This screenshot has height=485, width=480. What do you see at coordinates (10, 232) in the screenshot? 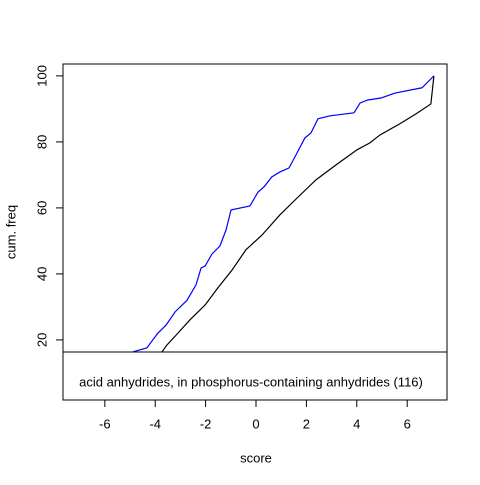
I see `y-axis-label: cum. freq` at bounding box center [10, 232].